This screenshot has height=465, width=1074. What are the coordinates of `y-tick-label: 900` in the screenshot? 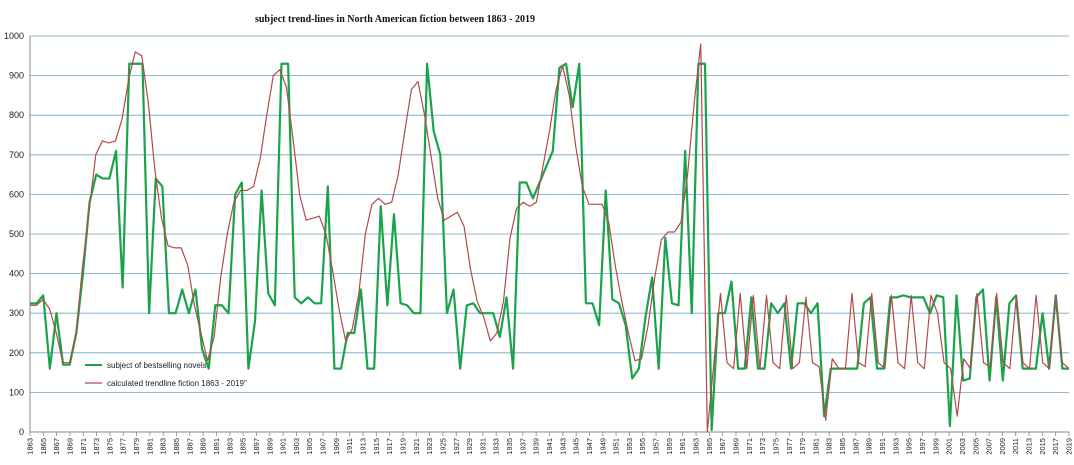 It's located at (16, 76).